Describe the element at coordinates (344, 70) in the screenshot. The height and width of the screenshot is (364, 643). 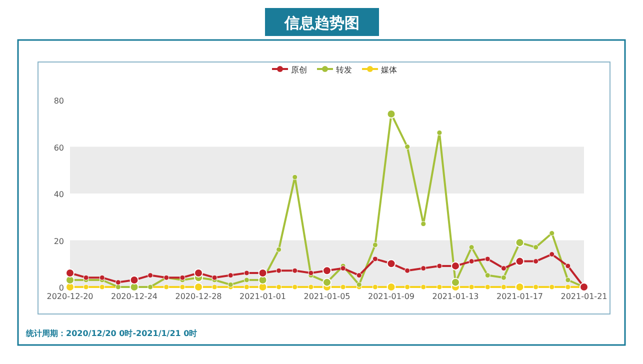
I see `legend-label: 转发` at that location.